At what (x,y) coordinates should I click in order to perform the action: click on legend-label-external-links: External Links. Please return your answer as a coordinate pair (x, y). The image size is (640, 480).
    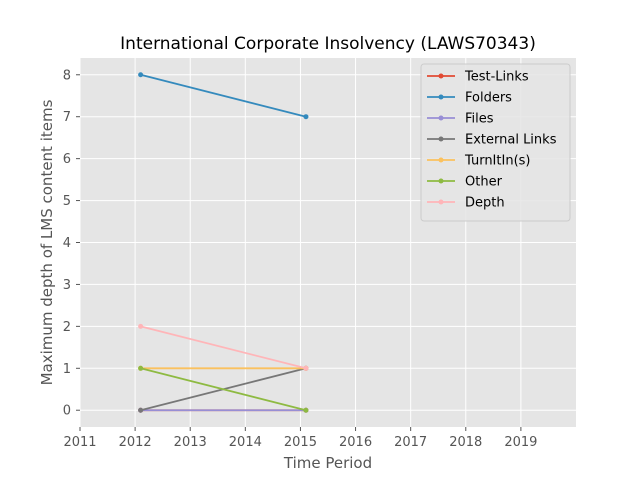
    Looking at the image, I should click on (511, 140).